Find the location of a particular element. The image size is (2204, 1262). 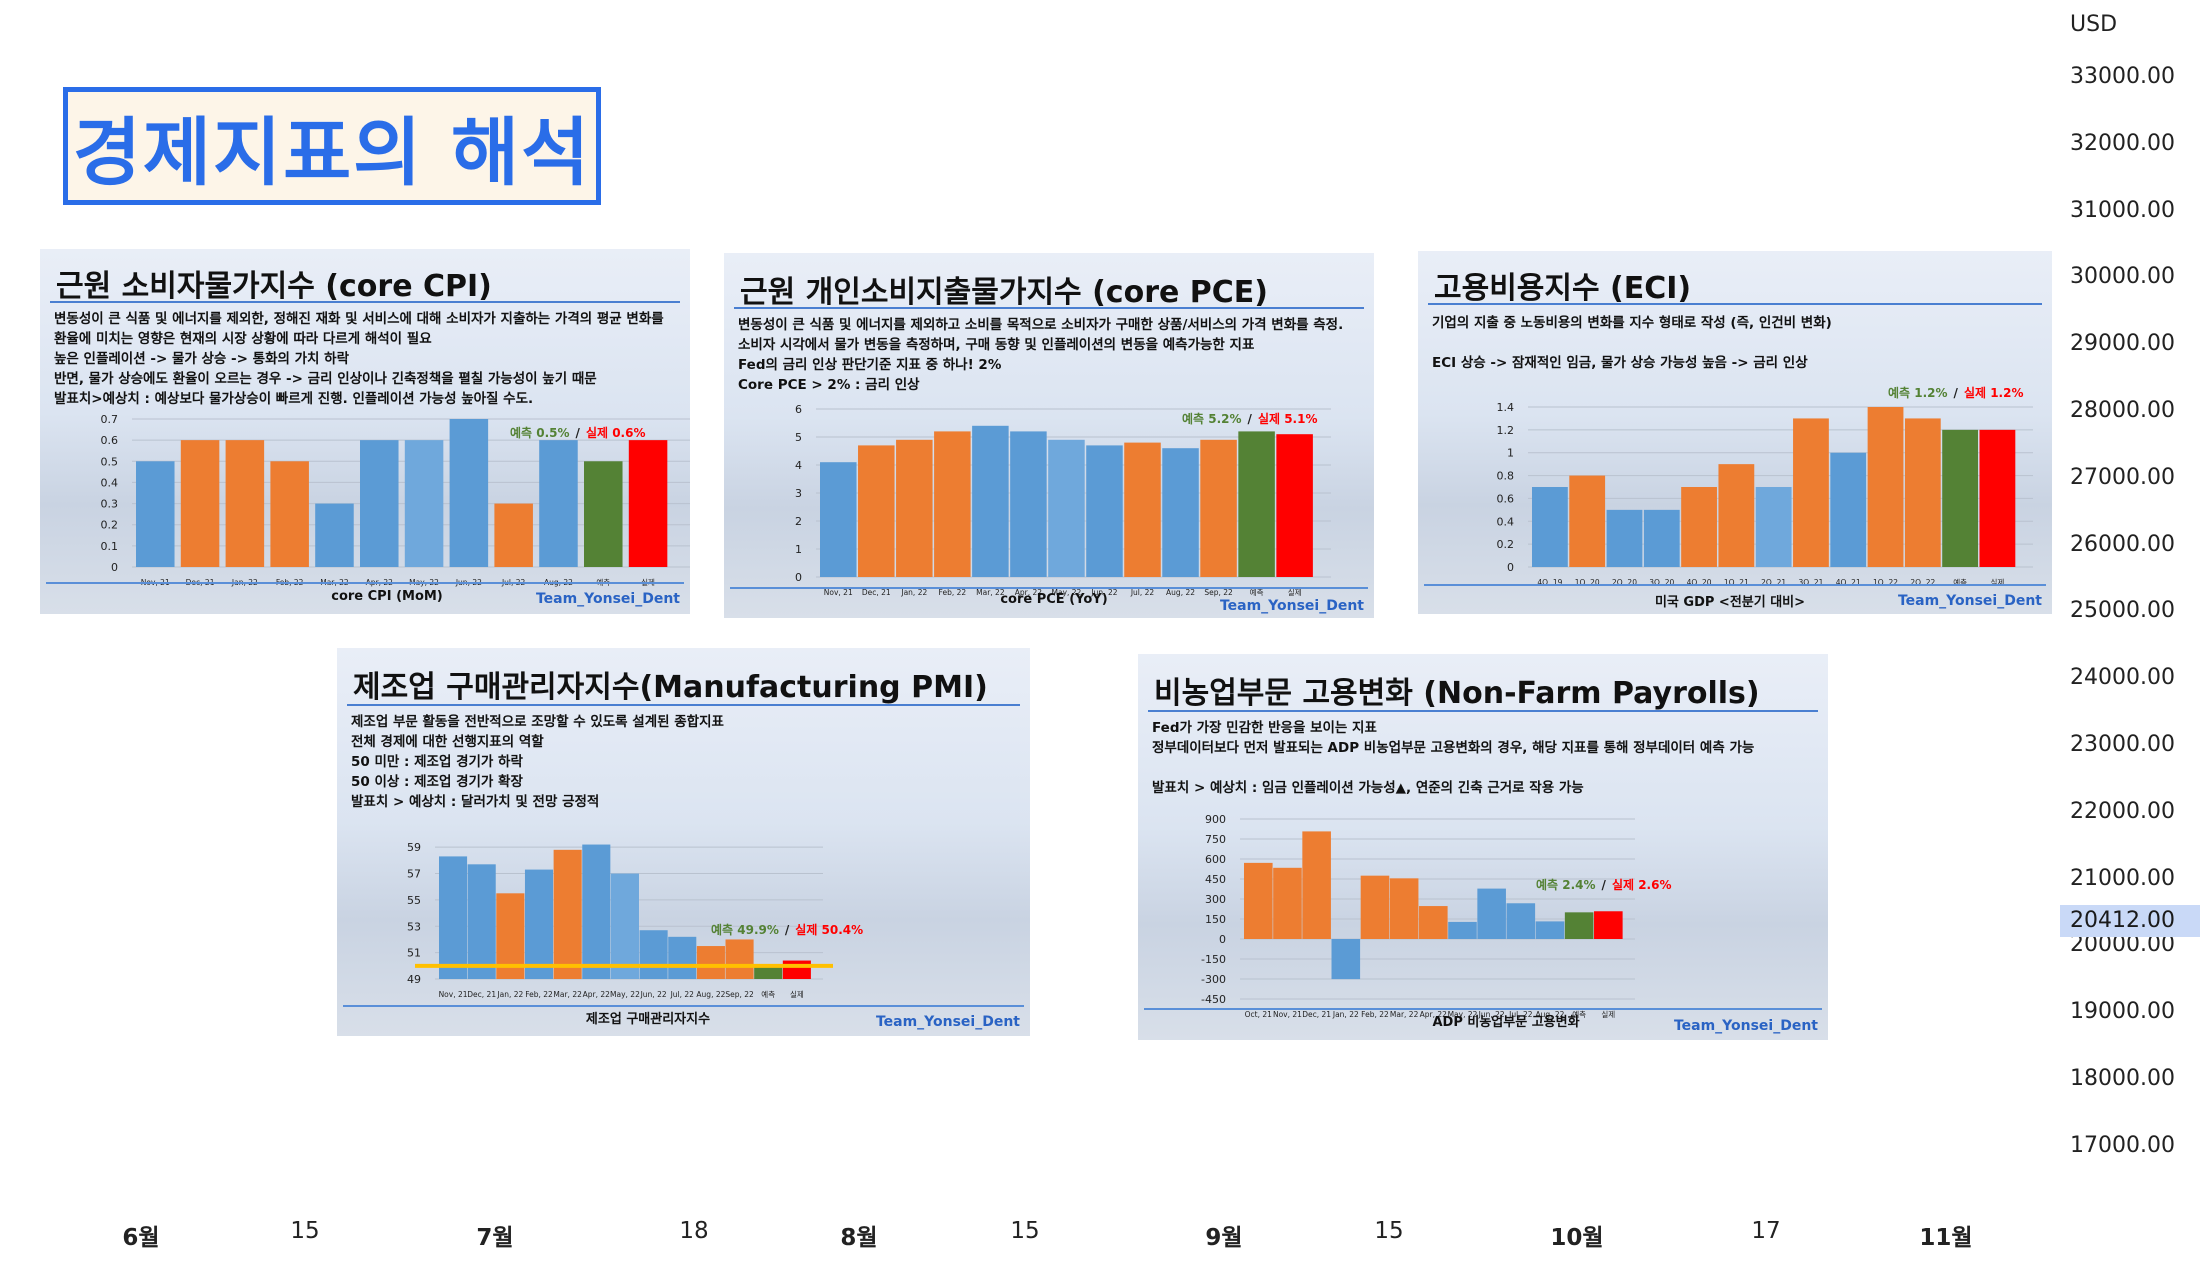

x-tick-label: Sep, 22 is located at coordinates (739, 994).